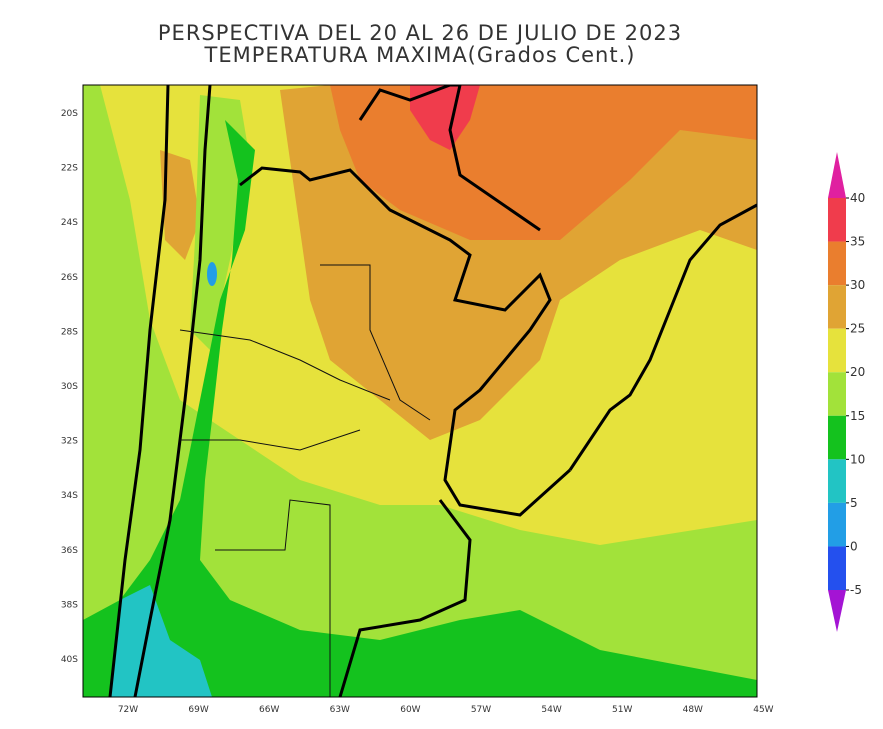 Image resolution: width=883 pixels, height=729 pixels. What do you see at coordinates (198, 710) in the screenshot?
I see `lon-label: 69W` at bounding box center [198, 710].